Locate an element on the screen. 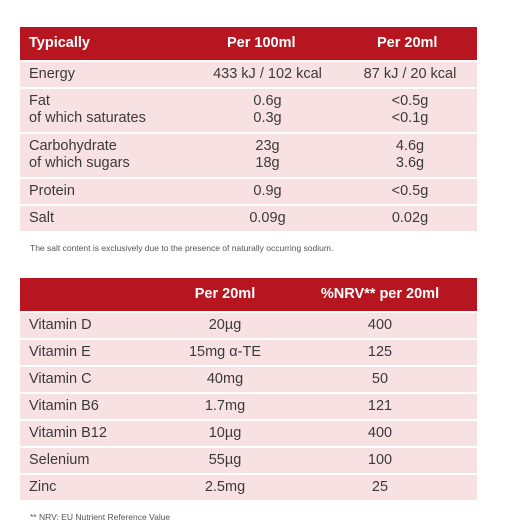 This screenshot has height=532, width=507. row-per-100ml: 433 kJ / 102 kcal is located at coordinates (267, 74).